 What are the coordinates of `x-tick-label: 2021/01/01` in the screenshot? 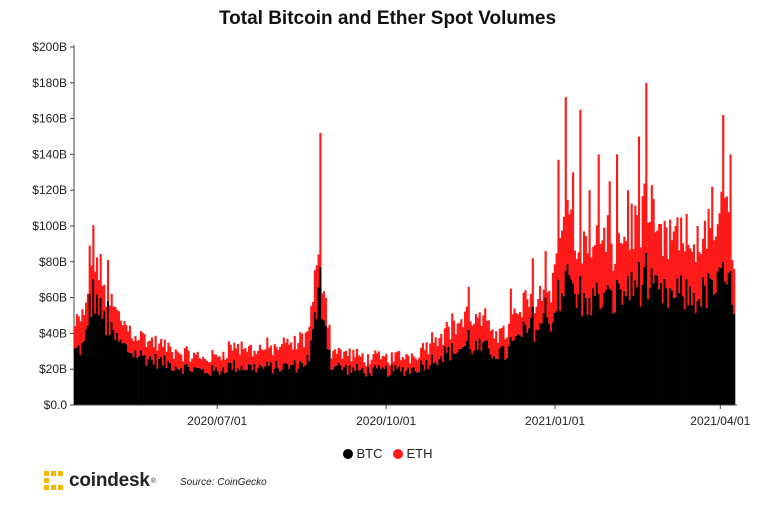 It's located at (555, 421).